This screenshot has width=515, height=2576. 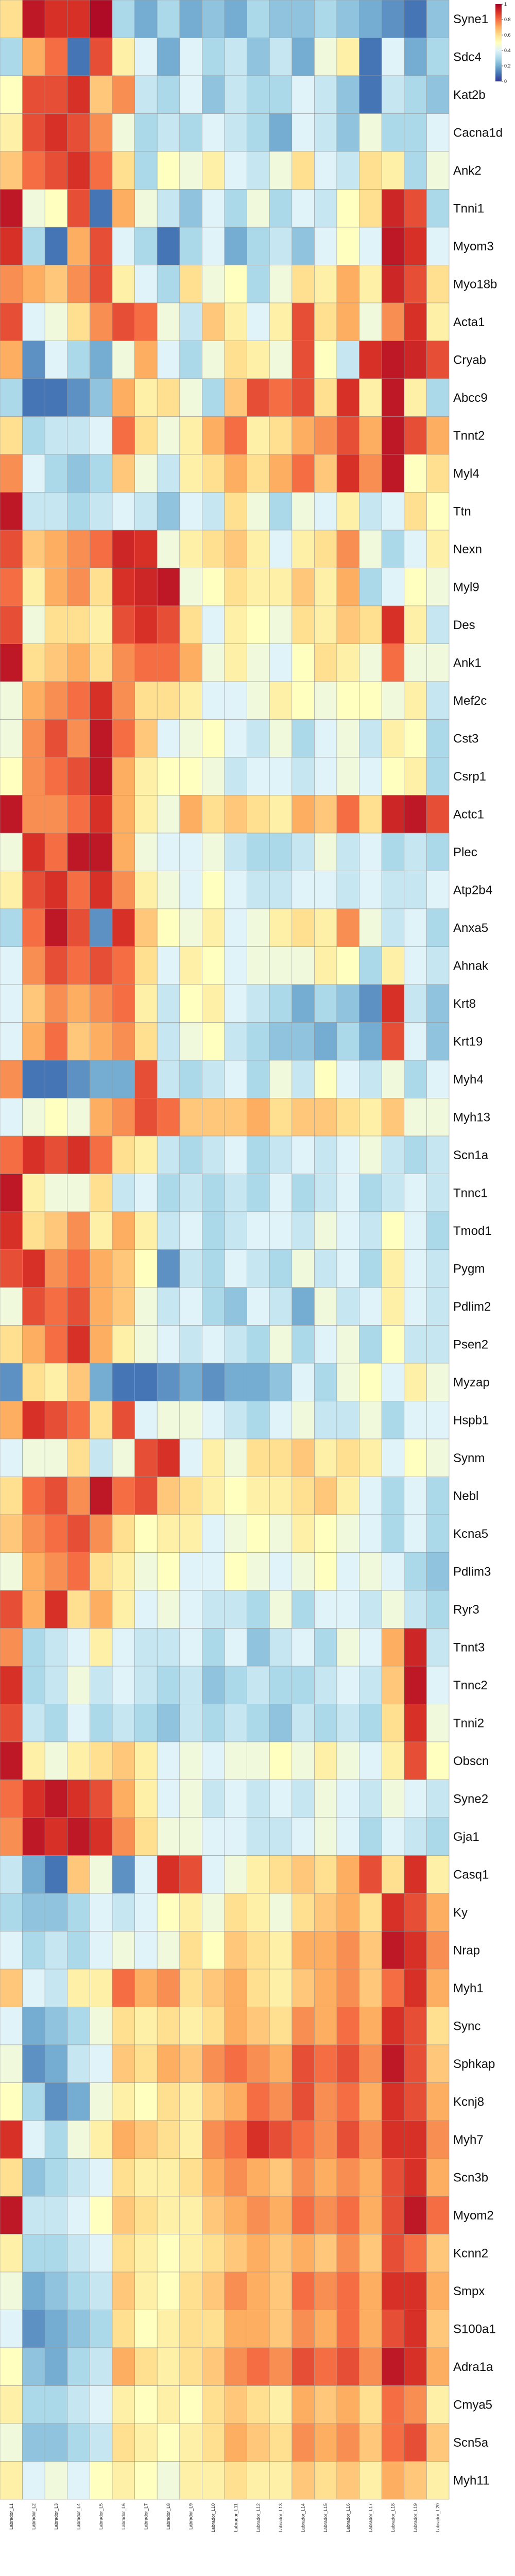 I want to click on row-label-myh11: Myh11, so click(x=471, y=2480).